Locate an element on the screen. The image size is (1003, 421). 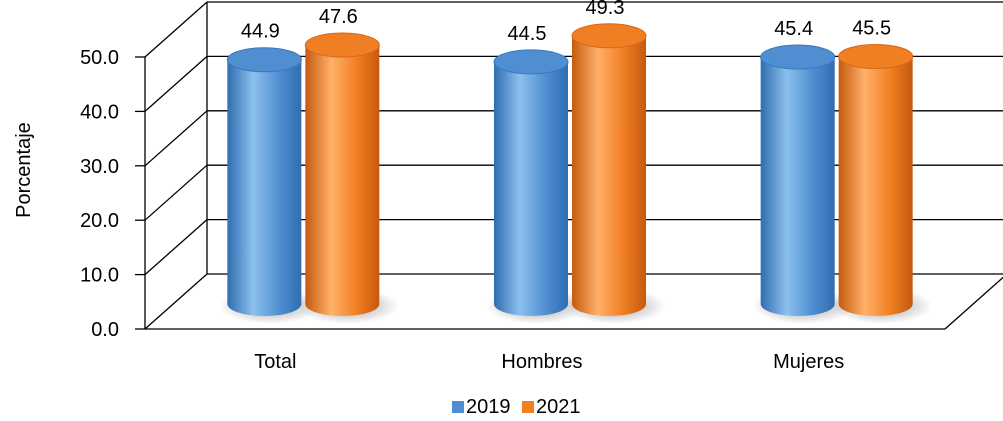
bar-2019-Mujeres is located at coordinates (797, 187).